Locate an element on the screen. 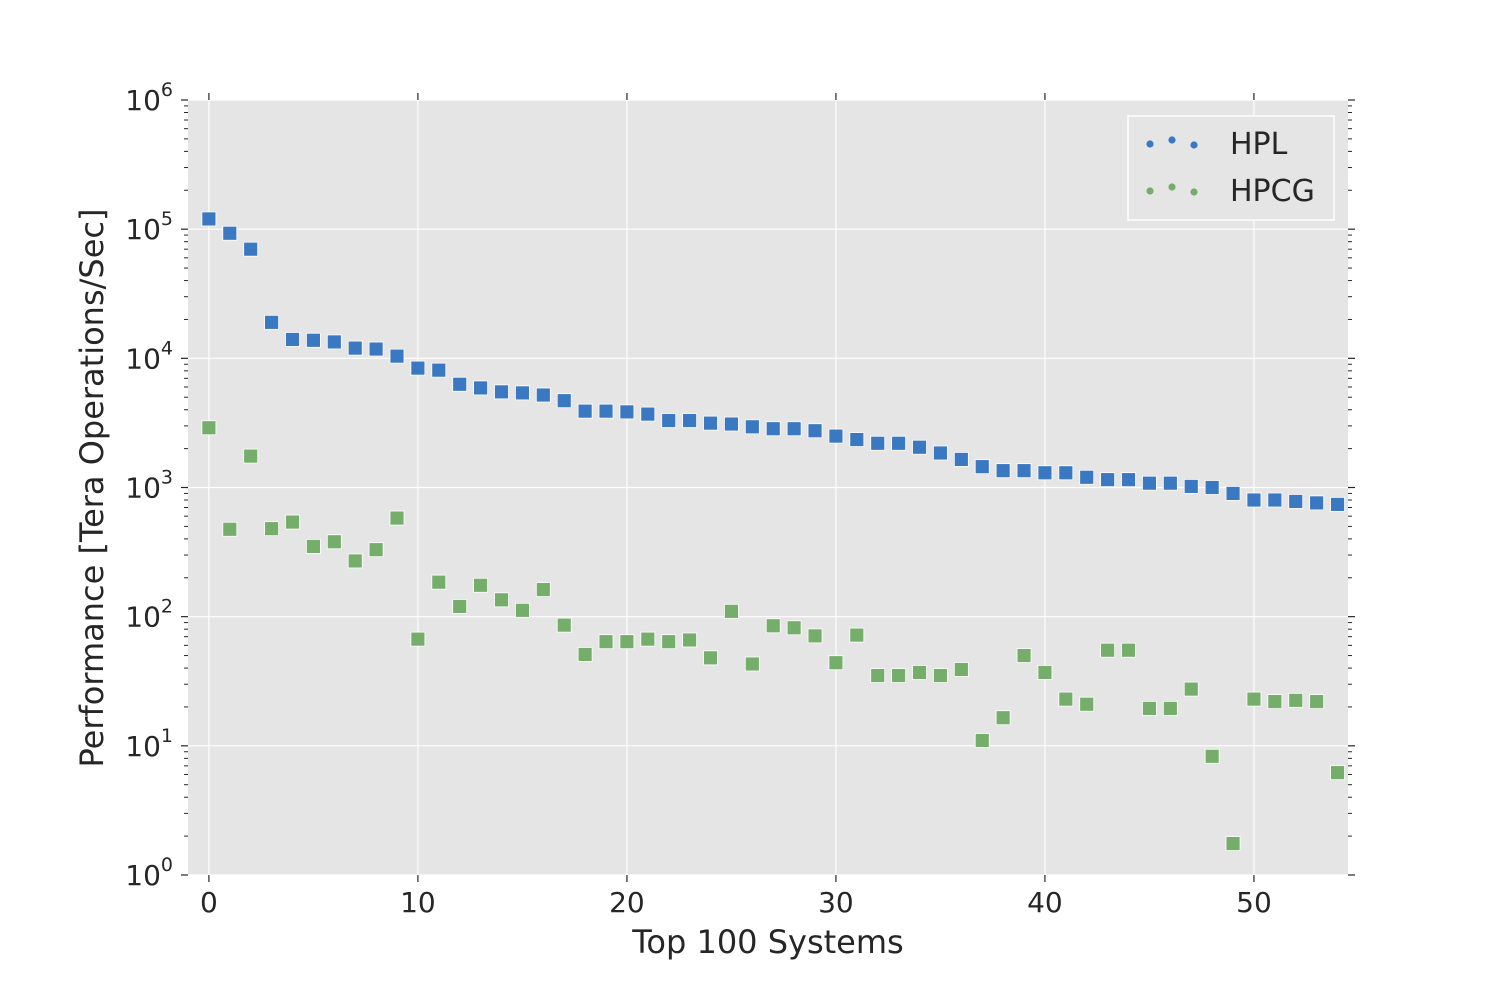  legend-label: HPCG is located at coordinates (1272, 191).